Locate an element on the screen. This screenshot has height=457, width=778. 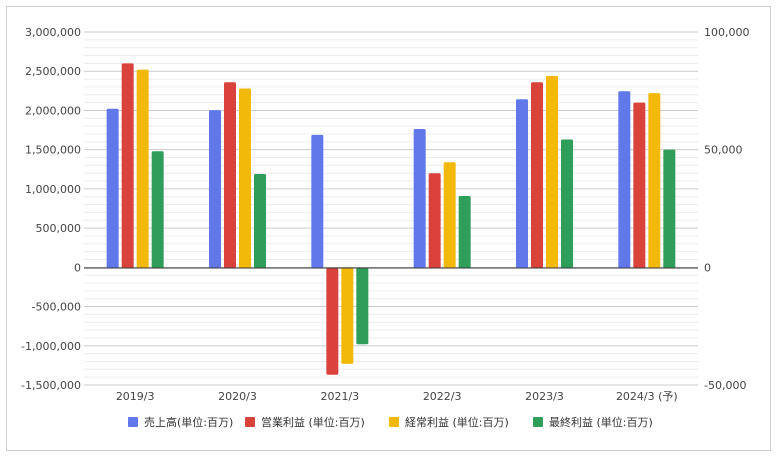
legend-label: 最終利益 (単位:百万) is located at coordinates (601, 422).